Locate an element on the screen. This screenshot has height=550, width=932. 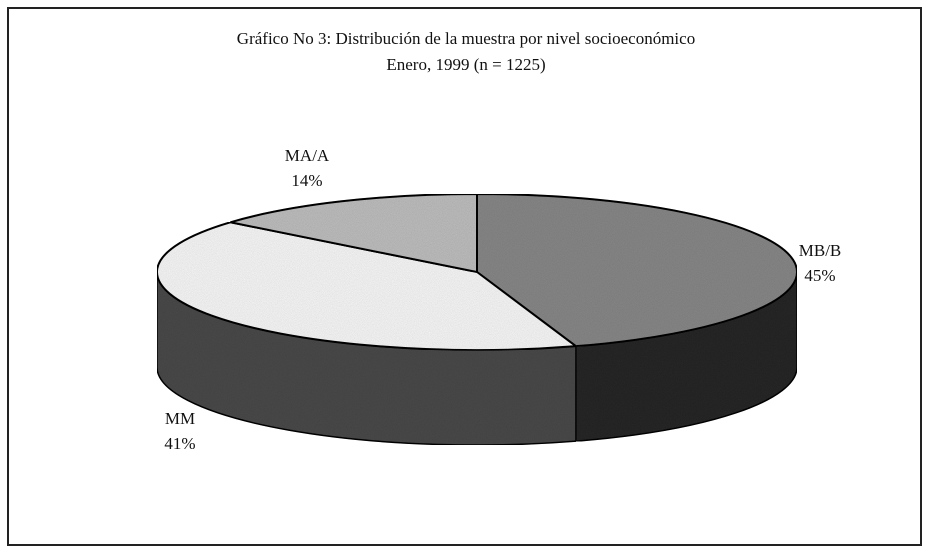
chart-subtitle: Enero, 1999 (n = 1225) is located at coordinates (465, 64).